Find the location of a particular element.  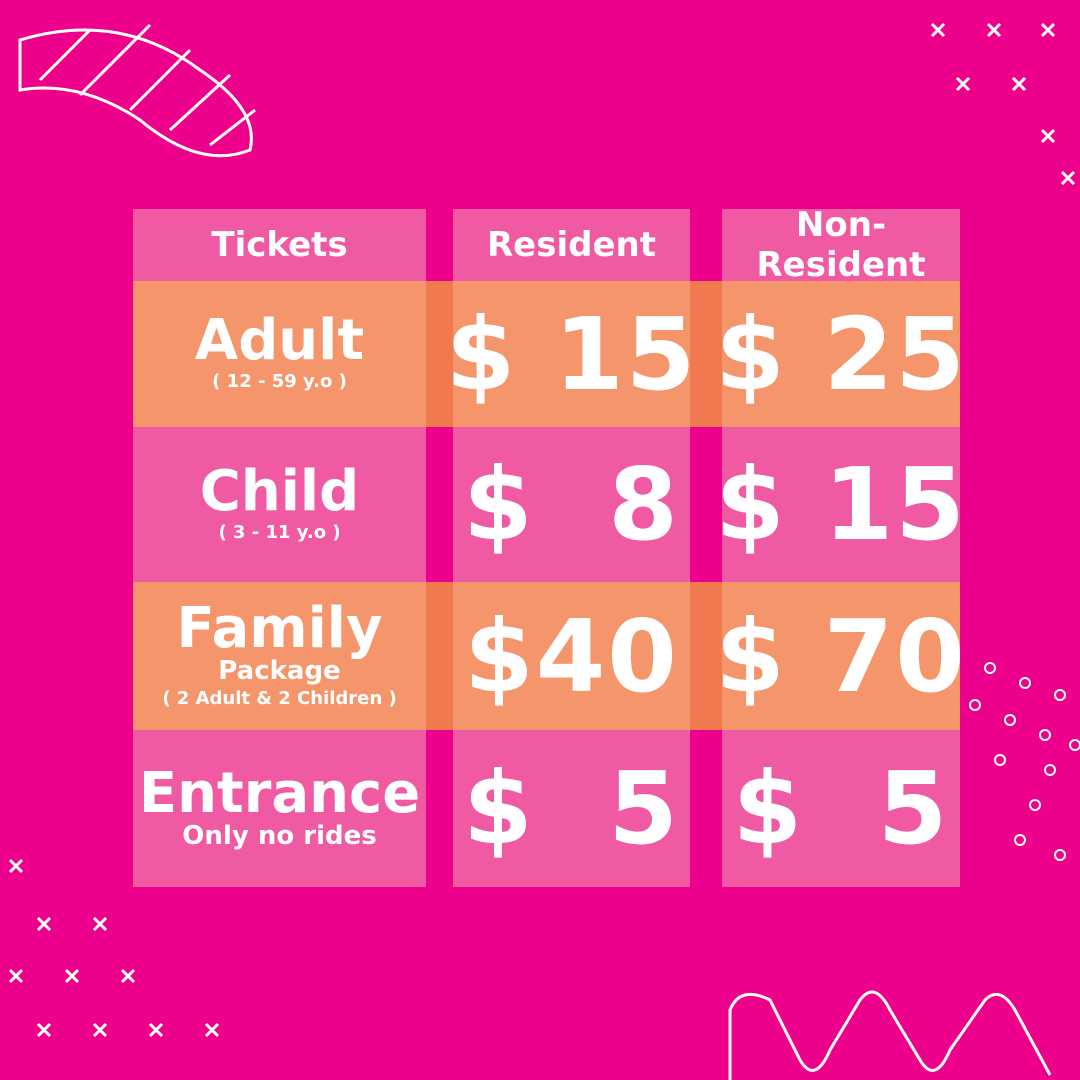

price: $40 is located at coordinates (571, 656).